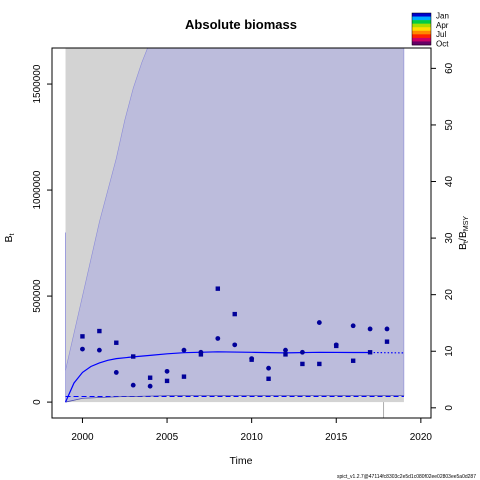 This screenshot has height=480, width=480. I want to click on y-axis-right-label-sub2: MSY, so click(466, 224).